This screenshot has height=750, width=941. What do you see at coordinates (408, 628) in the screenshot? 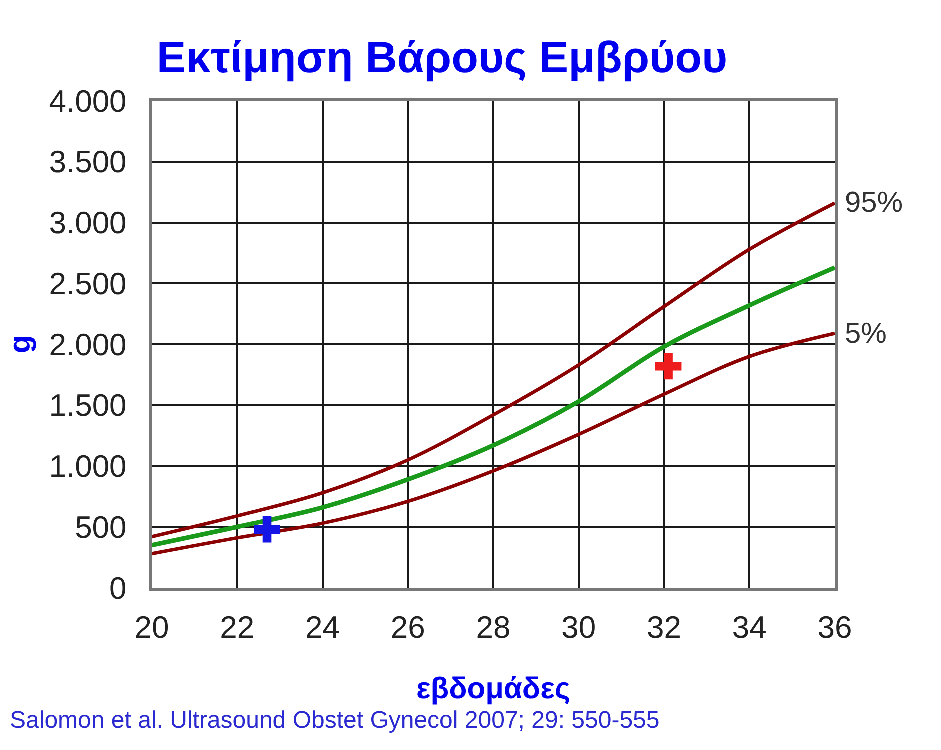
I see `x-tick-label: 26` at bounding box center [408, 628].